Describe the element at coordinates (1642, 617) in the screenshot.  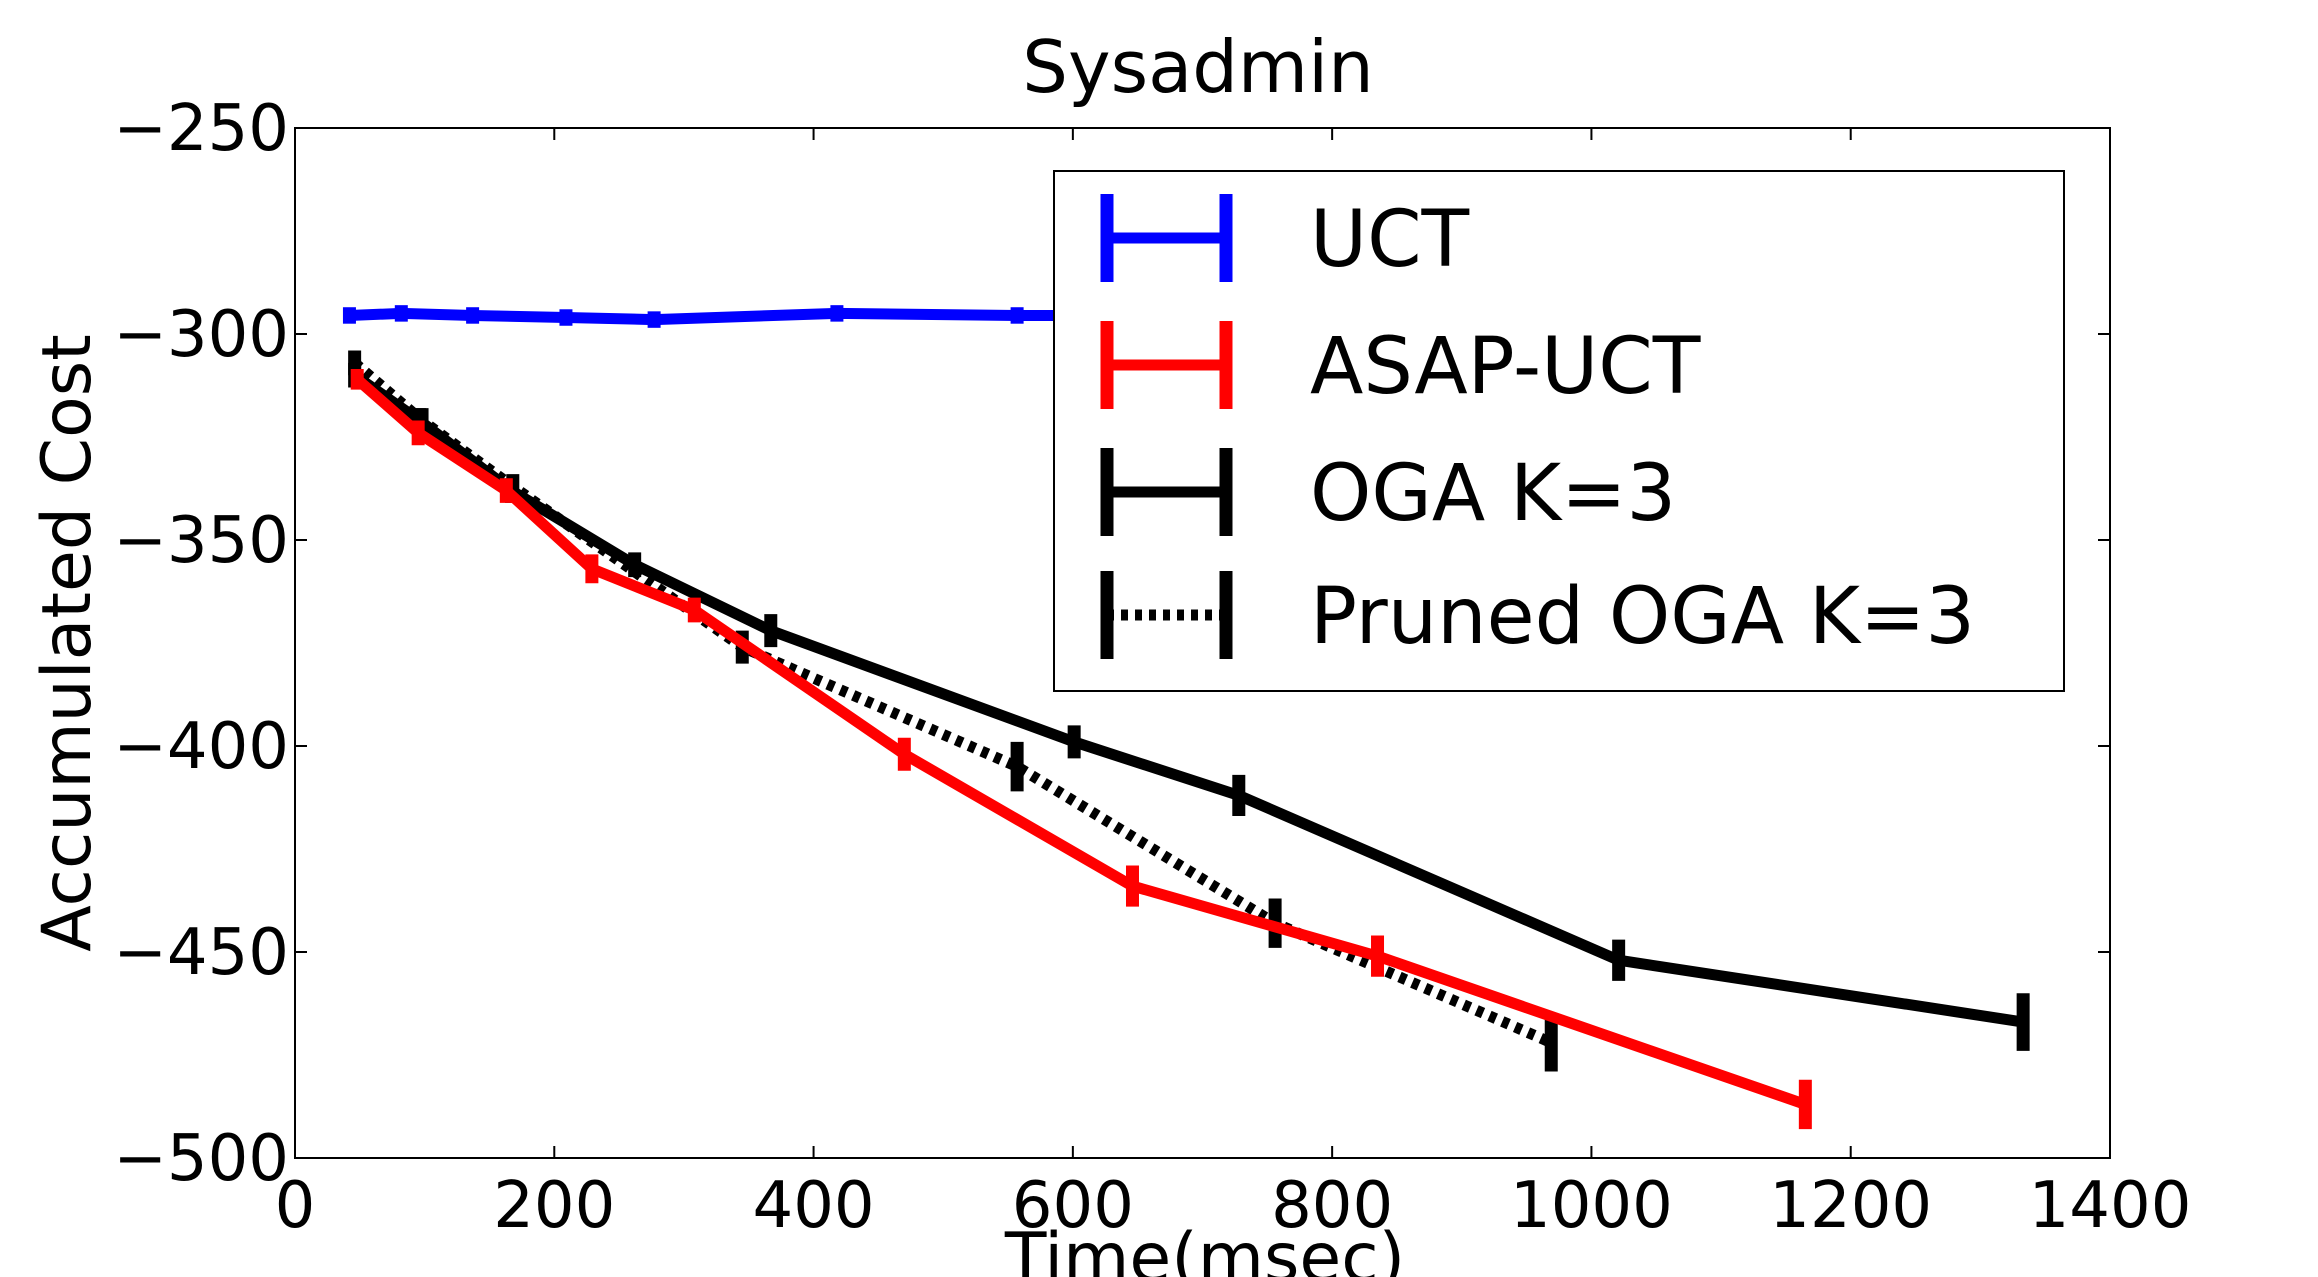
I see `legend-label: Pruned OGA K=3` at that location.